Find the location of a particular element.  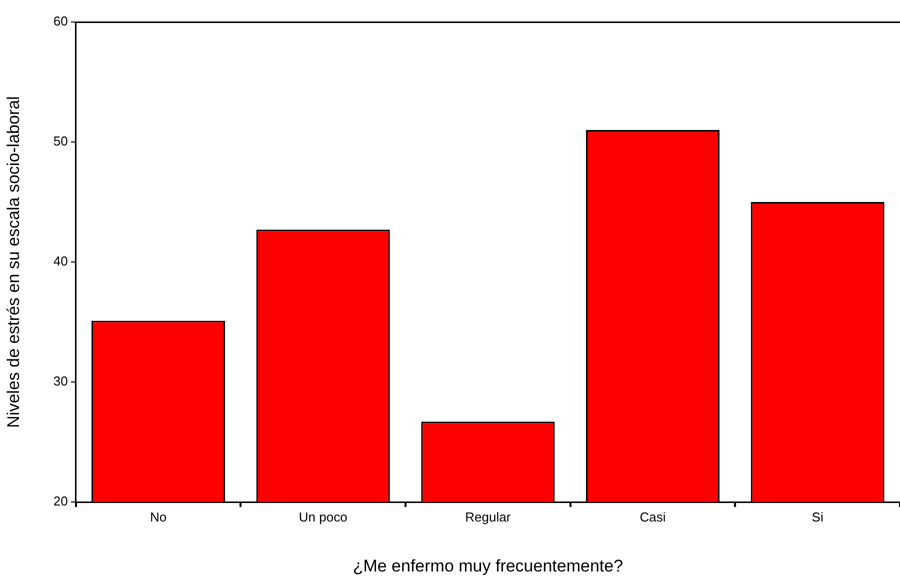

y-tick-label: 50 is located at coordinates (60, 141).